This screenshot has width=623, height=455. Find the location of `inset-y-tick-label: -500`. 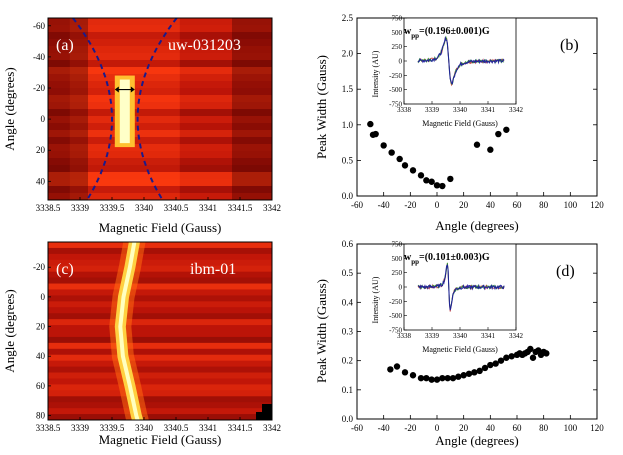

inset-y-tick-label: -500 is located at coordinates (395, 90).